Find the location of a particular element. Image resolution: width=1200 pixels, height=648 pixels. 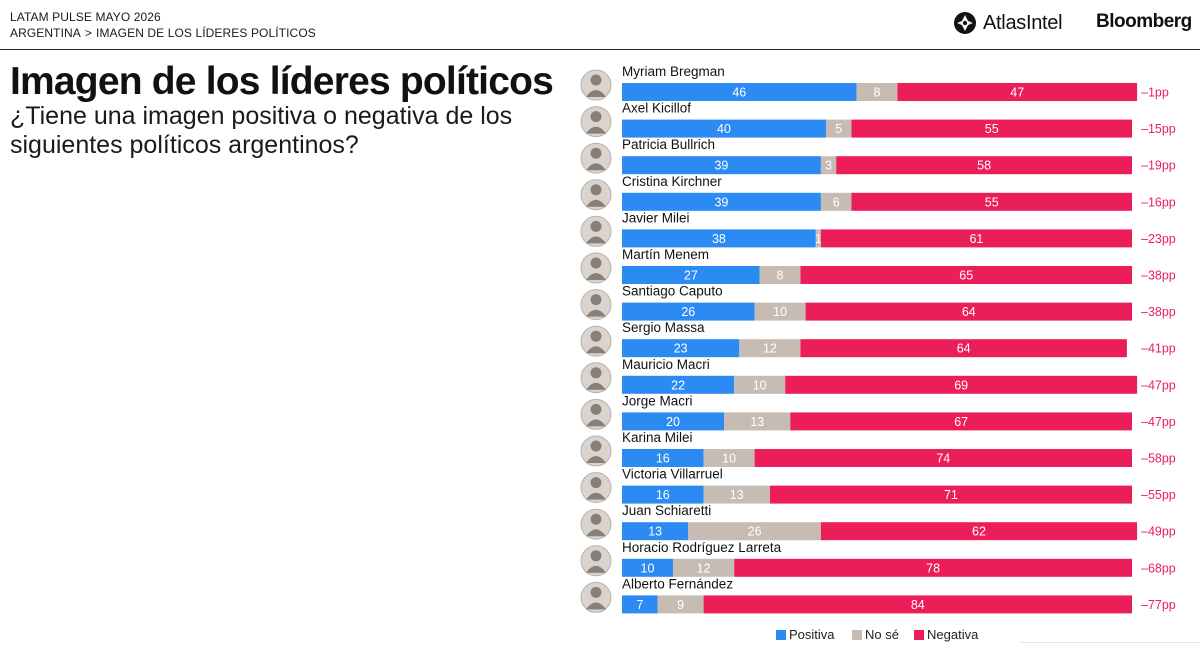

bar-value-label: 20 is located at coordinates (673, 422).